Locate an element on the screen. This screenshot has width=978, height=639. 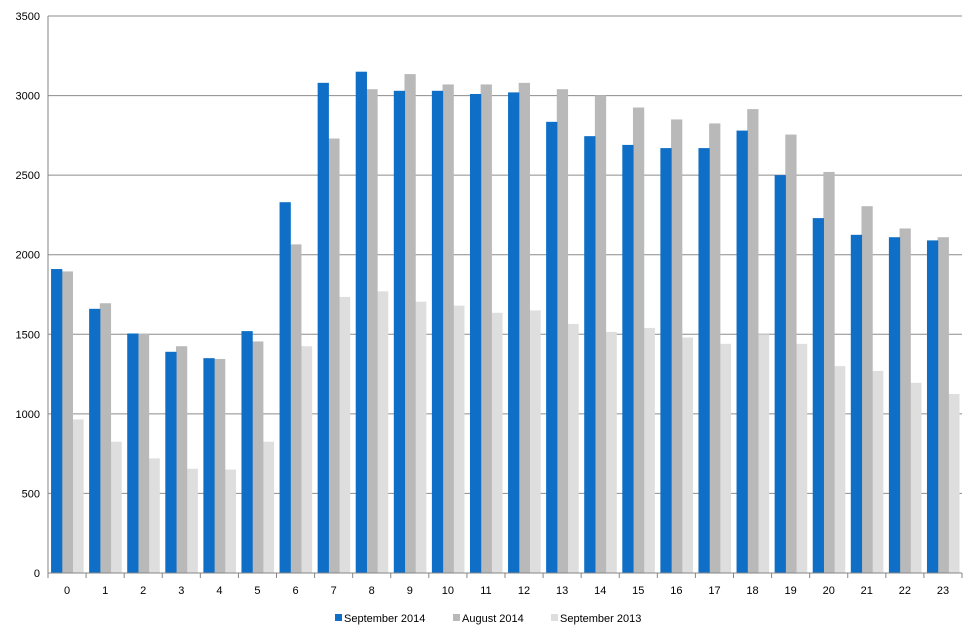
x-tick-label: 3 is located at coordinates (181, 591).